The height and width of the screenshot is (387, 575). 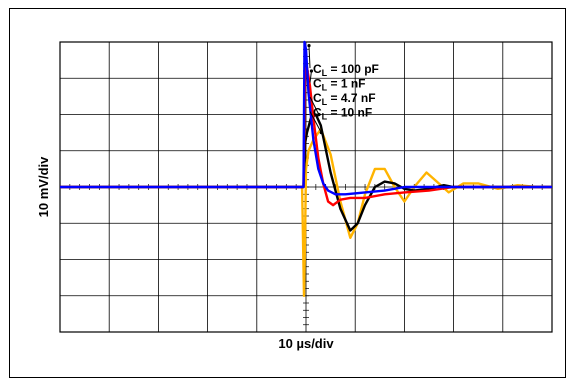 What do you see at coordinates (339, 85) in the screenshot?
I see `legend-label: CL = 1 nF` at bounding box center [339, 85].